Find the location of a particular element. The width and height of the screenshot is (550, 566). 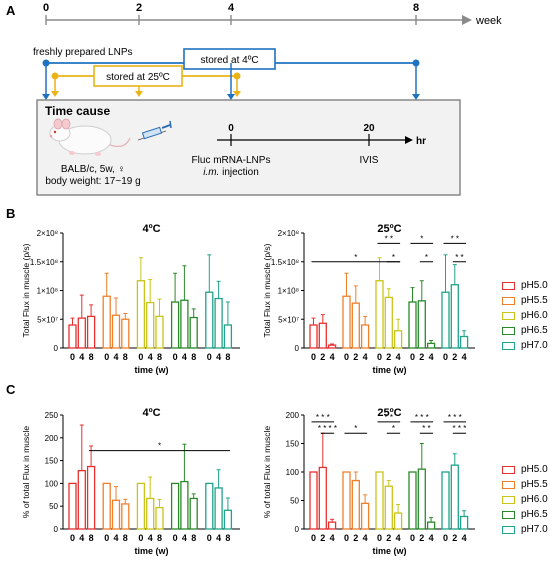

legend-c: pH5.0 pH5.5 pH6.0 pH6.5 pH7.0 is located at coordinates (525, 499).